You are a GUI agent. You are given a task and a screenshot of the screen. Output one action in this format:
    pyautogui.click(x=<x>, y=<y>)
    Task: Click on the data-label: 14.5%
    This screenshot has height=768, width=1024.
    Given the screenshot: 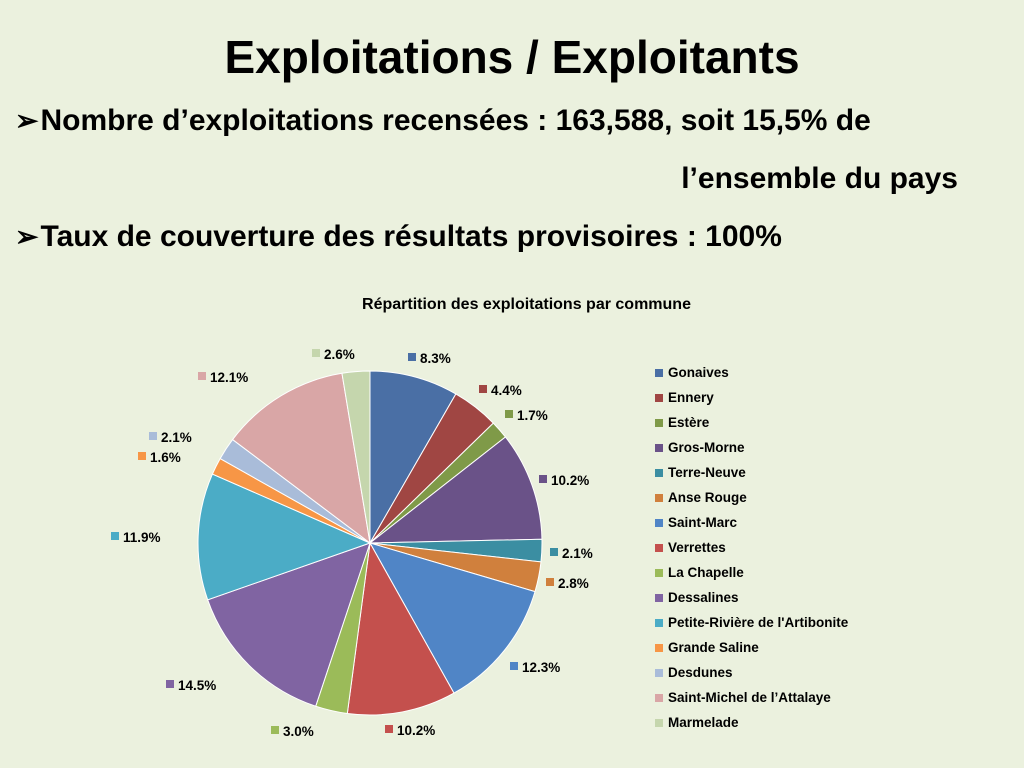 What is the action you would take?
    pyautogui.click(x=197, y=685)
    